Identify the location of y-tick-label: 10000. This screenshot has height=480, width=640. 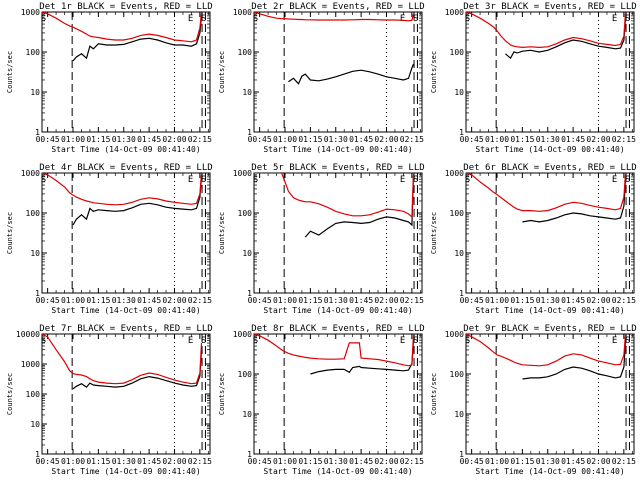
(28, 334).